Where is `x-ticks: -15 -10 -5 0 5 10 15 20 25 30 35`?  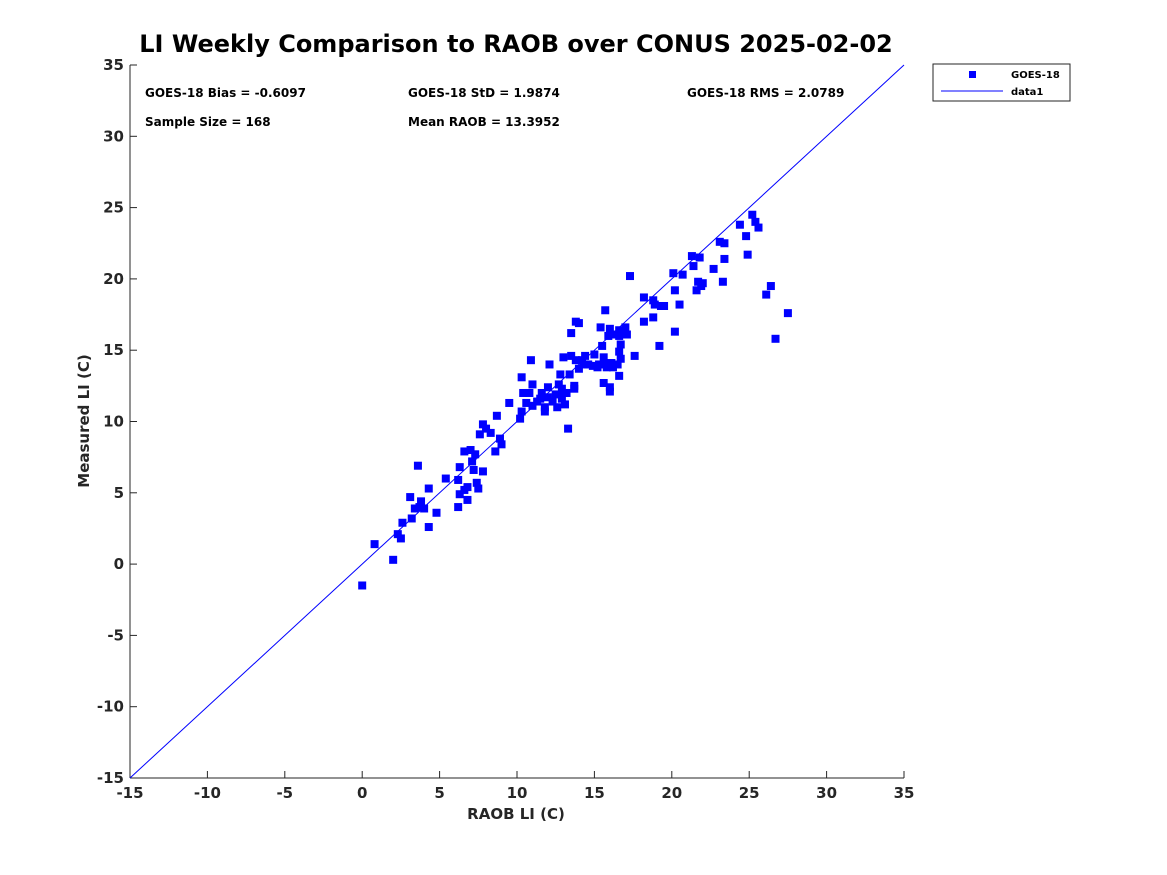
x-ticks: -15 -10 -5 0 5 10 15 20 25 30 35 is located at coordinates (515, 786).